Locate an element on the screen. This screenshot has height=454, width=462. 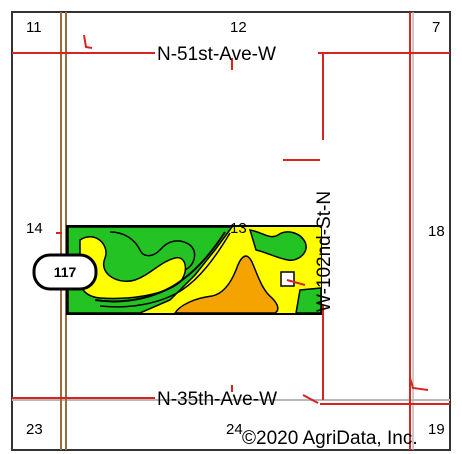
road-label-north: N-51st-Ave-W is located at coordinates (216, 54).